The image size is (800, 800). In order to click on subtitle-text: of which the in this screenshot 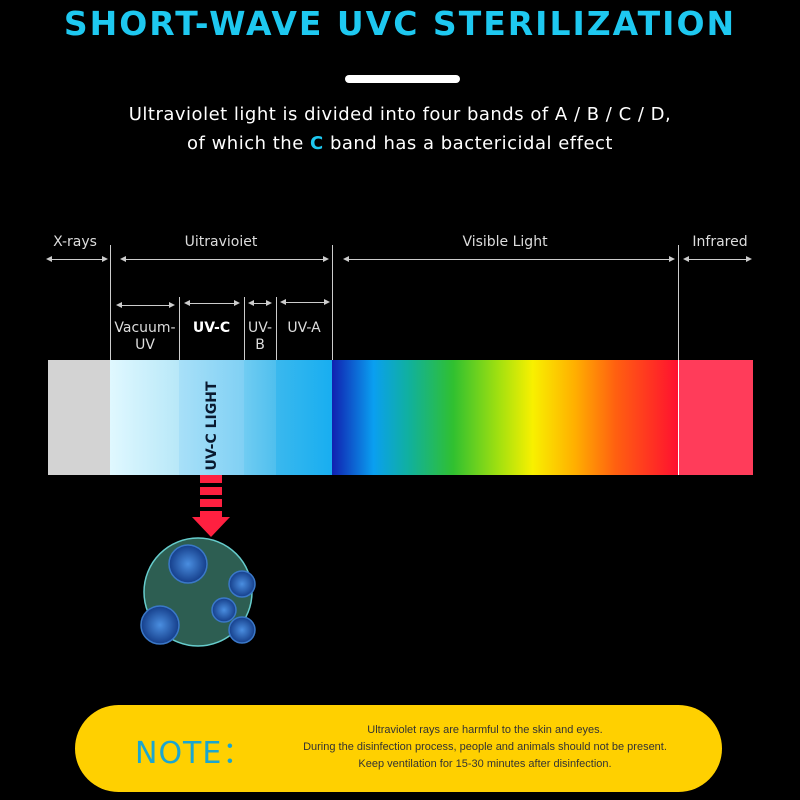, I will do `click(248, 143)`.